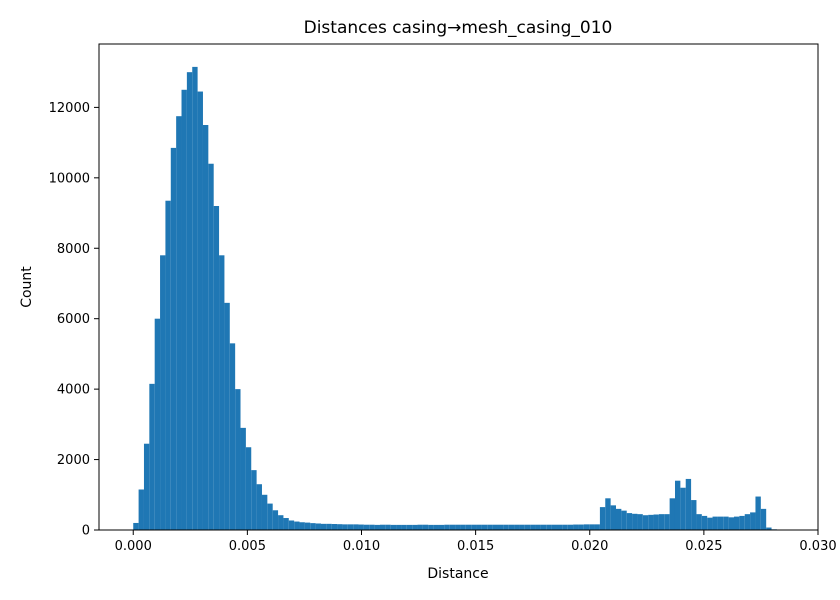 Image resolution: width=840 pixels, height=600 pixels. What do you see at coordinates (73, 249) in the screenshot?
I see `y-tick-label: 8000` at bounding box center [73, 249].